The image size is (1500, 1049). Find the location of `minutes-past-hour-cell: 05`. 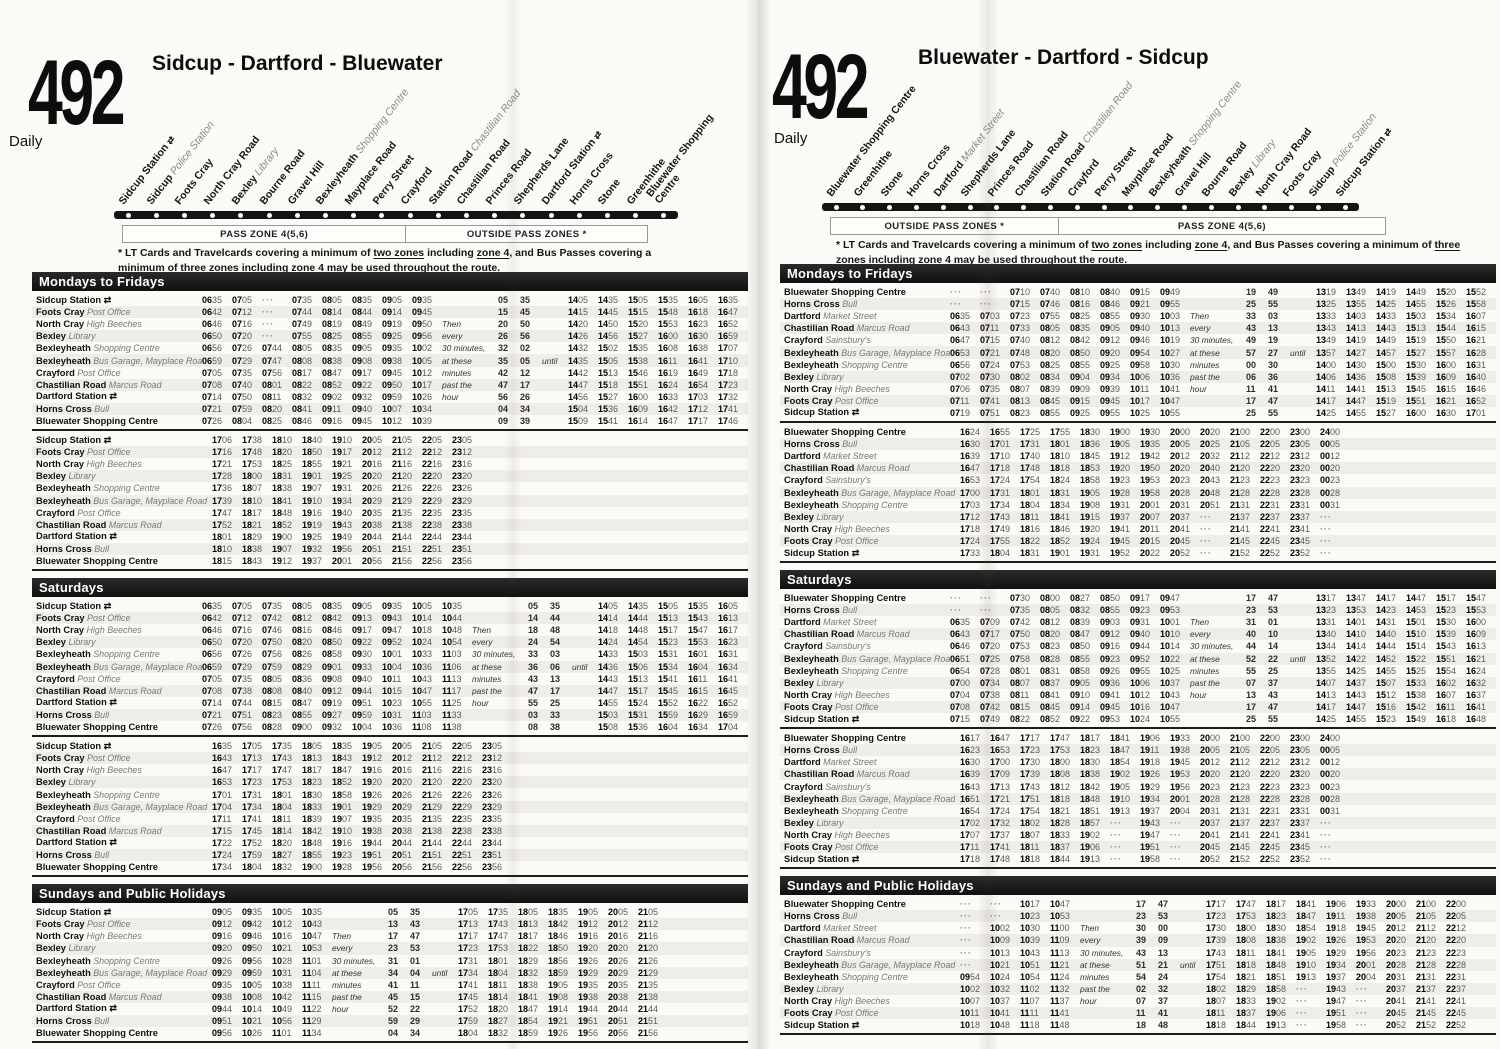

minutes-past-hour-cell: 05 is located at coordinates (393, 912).